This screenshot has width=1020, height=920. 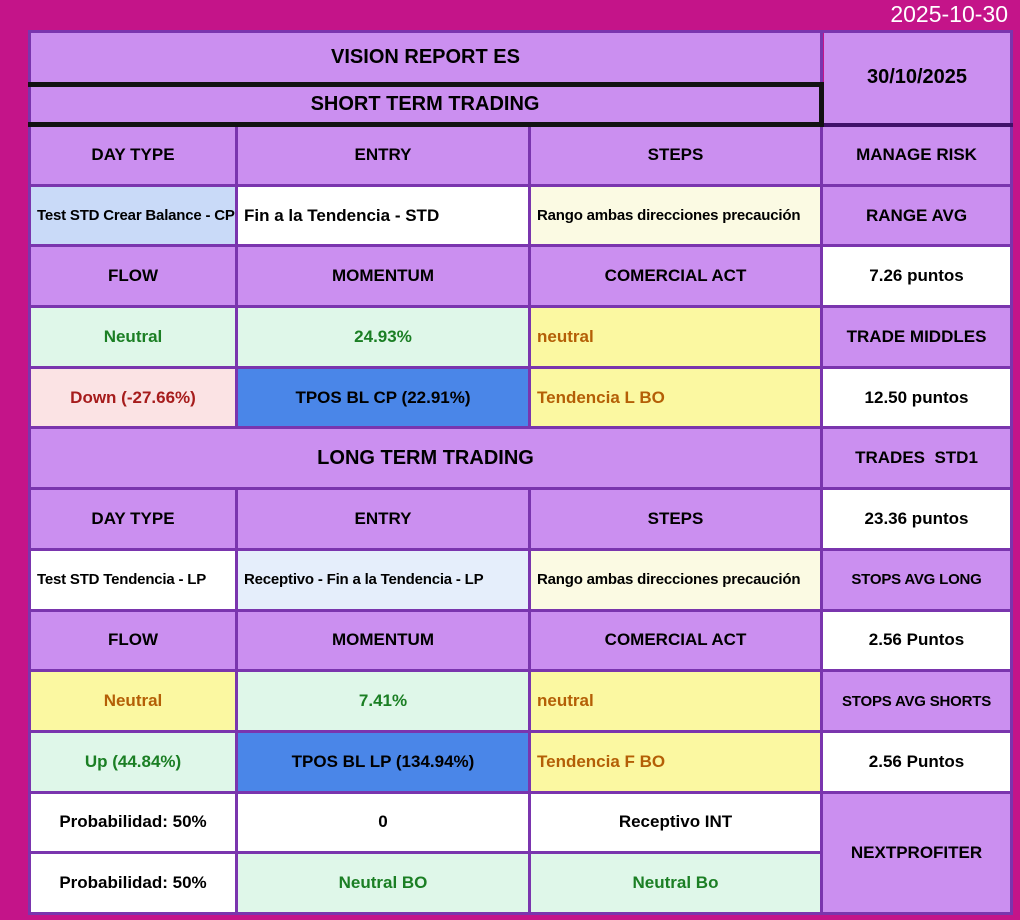 What do you see at coordinates (675, 701) in the screenshot?
I see `lt-comercial-act-value: neutral` at bounding box center [675, 701].